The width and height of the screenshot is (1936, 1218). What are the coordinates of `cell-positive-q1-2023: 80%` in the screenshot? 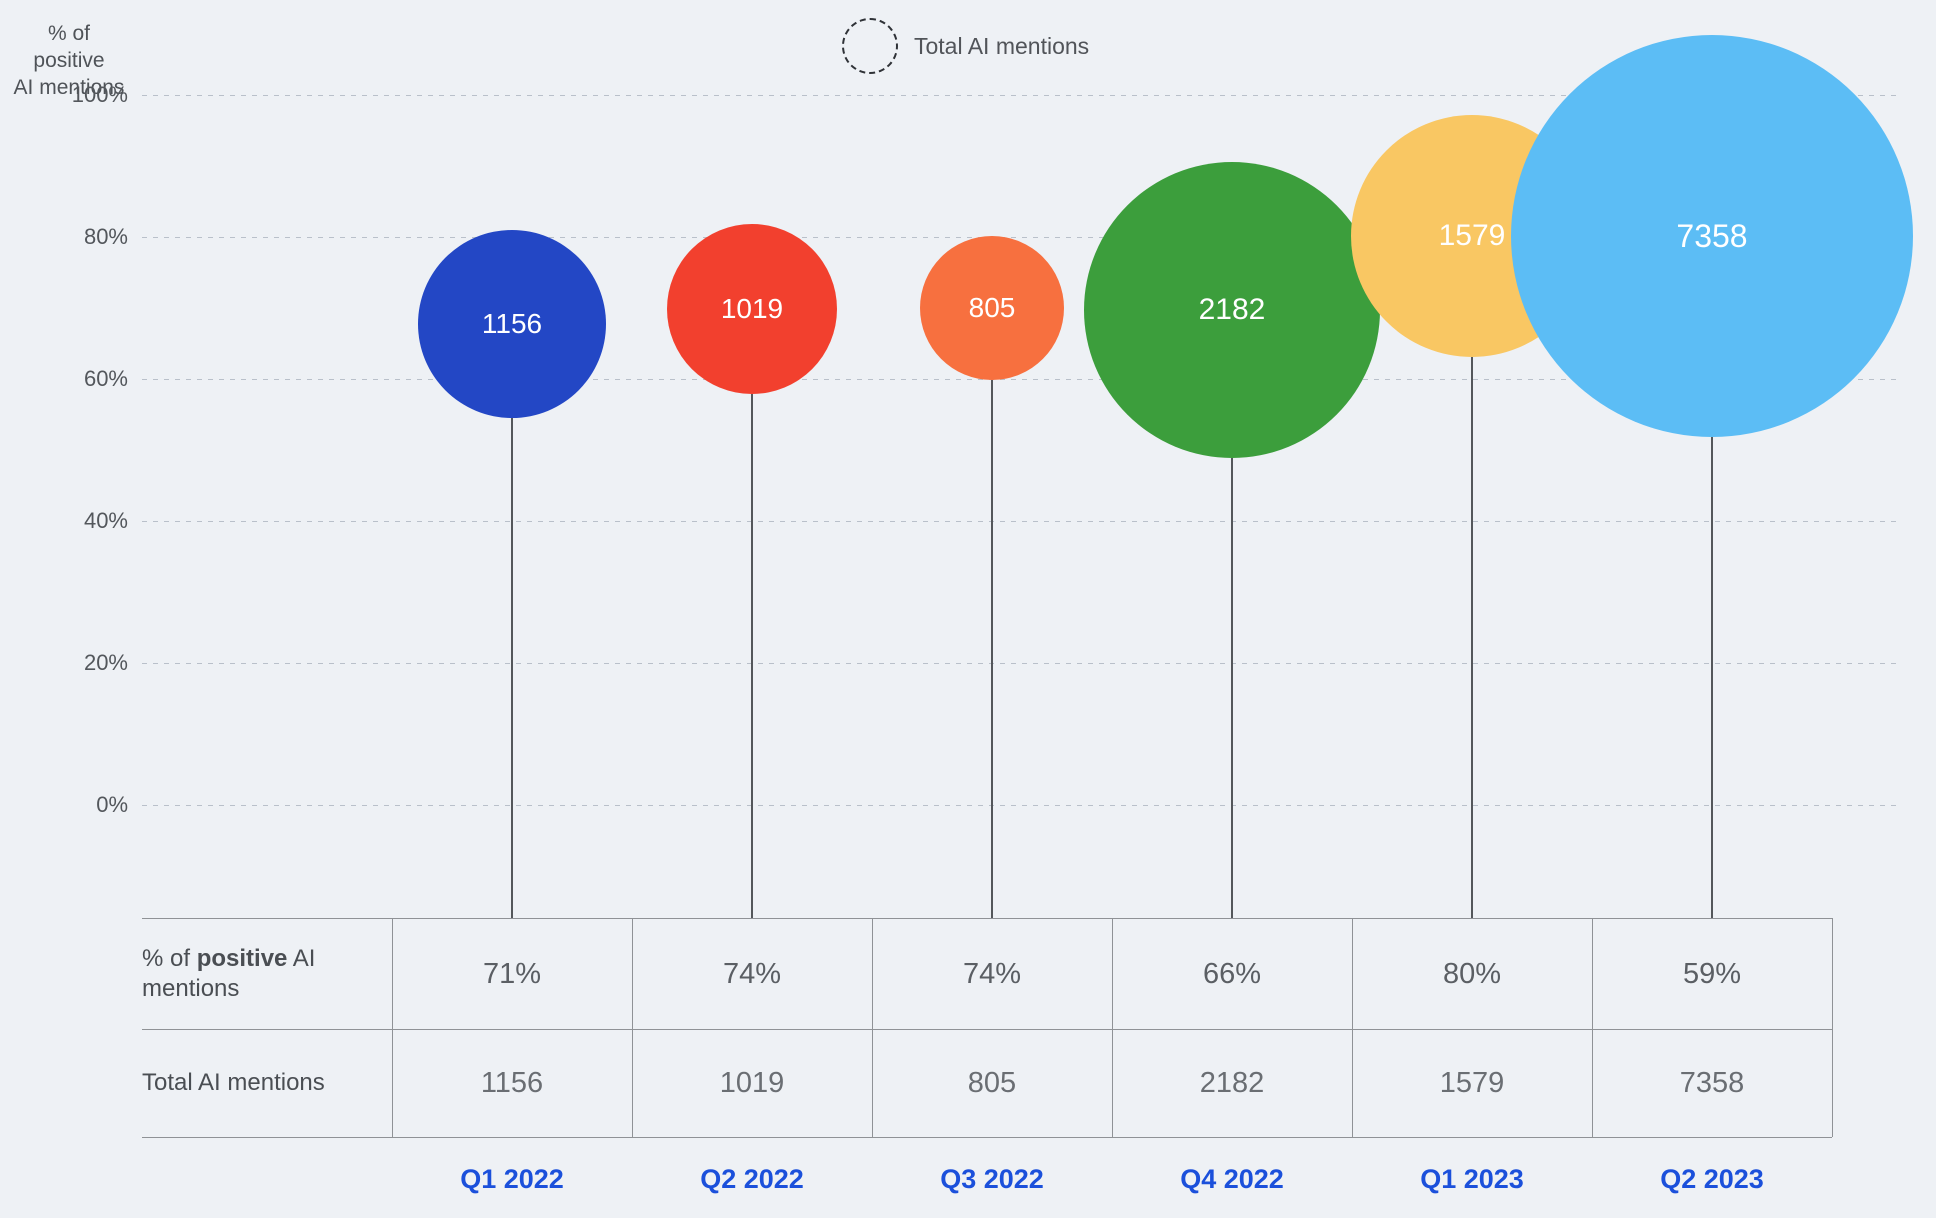 It's located at (1472, 973).